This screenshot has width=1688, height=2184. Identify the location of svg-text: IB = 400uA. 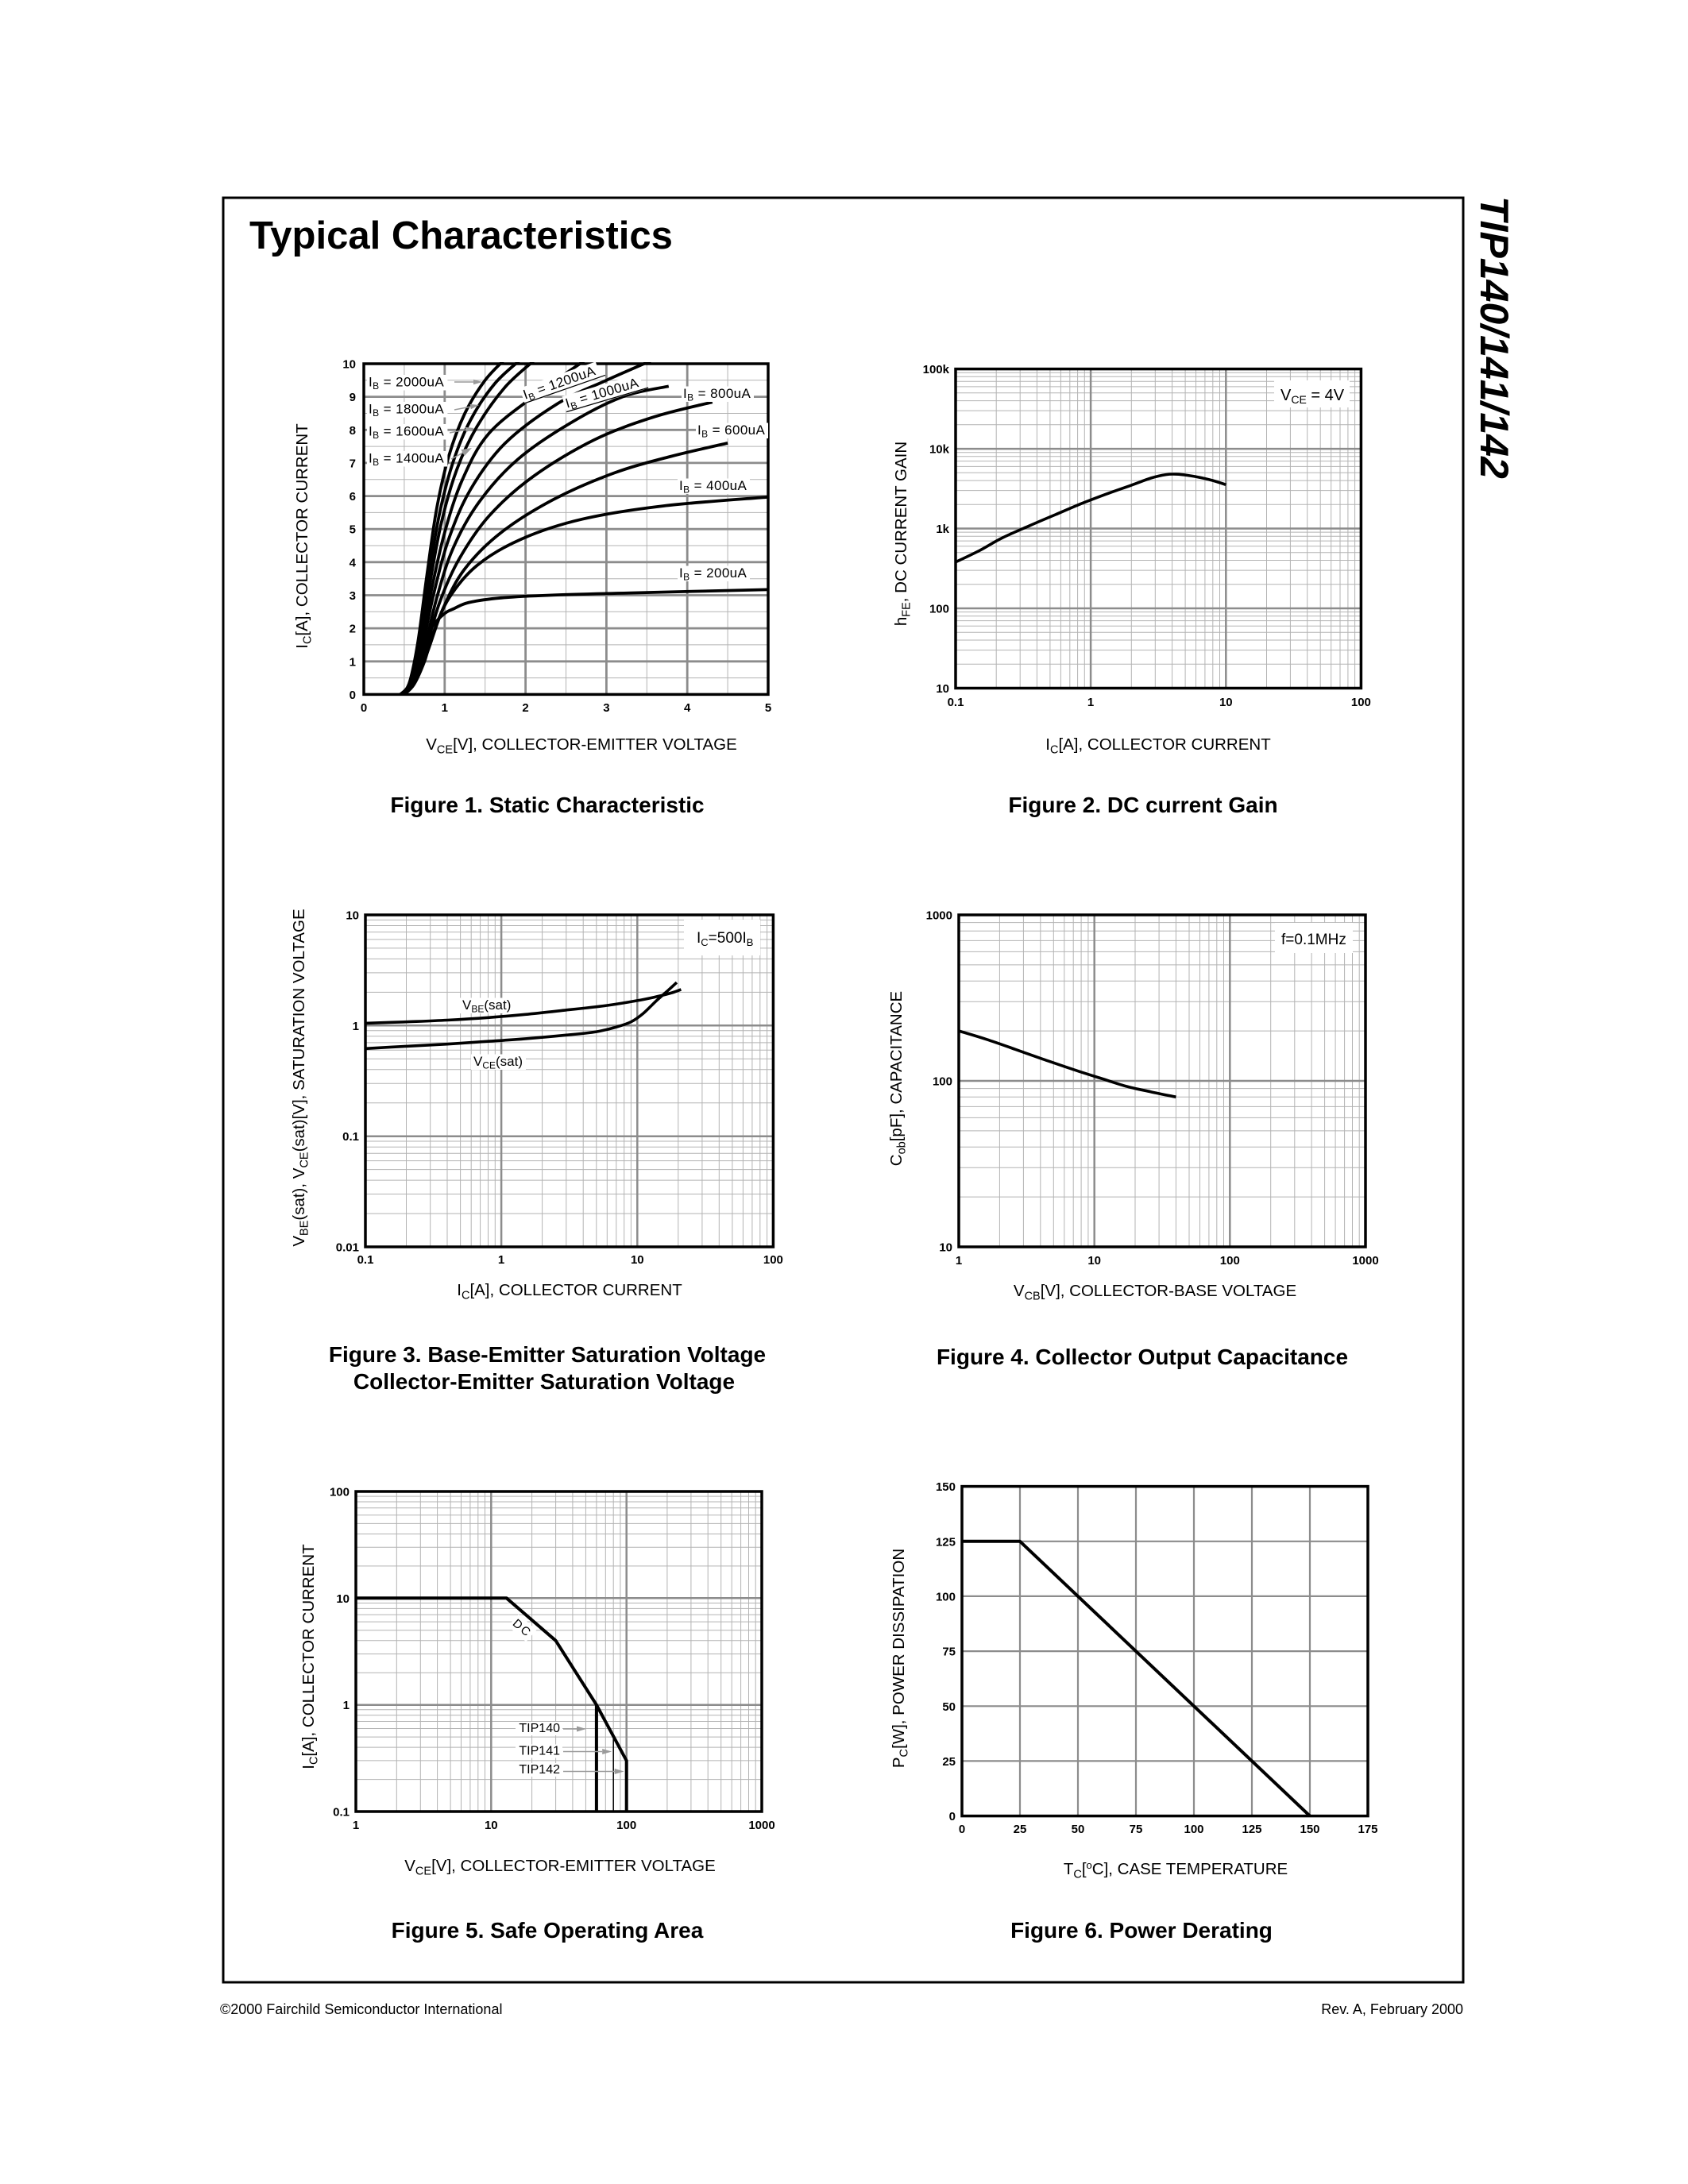
(713, 487).